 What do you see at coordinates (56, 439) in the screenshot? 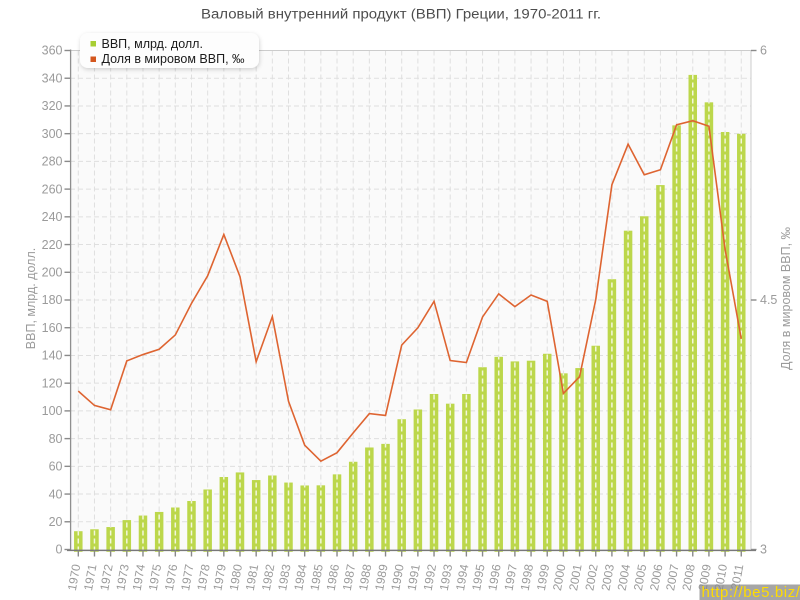
I see `svg-text: 80` at bounding box center [56, 439].